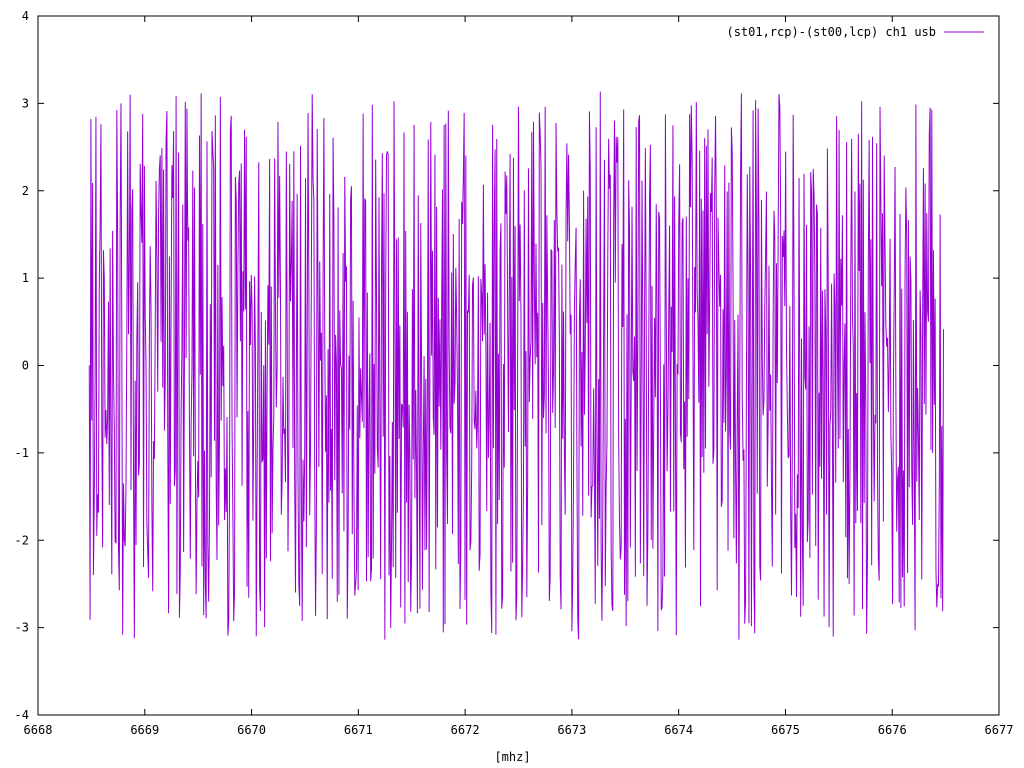 The width and height of the screenshot is (1024, 768). I want to click on x-tick-label: 6668, so click(38, 730).